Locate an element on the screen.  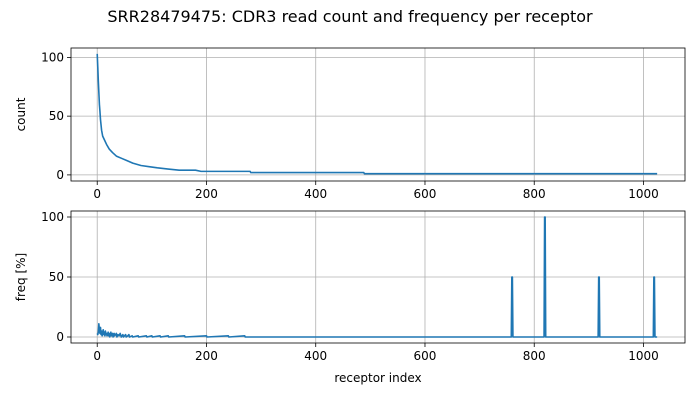
top-x-tick-label: 0 is located at coordinates (97, 194).